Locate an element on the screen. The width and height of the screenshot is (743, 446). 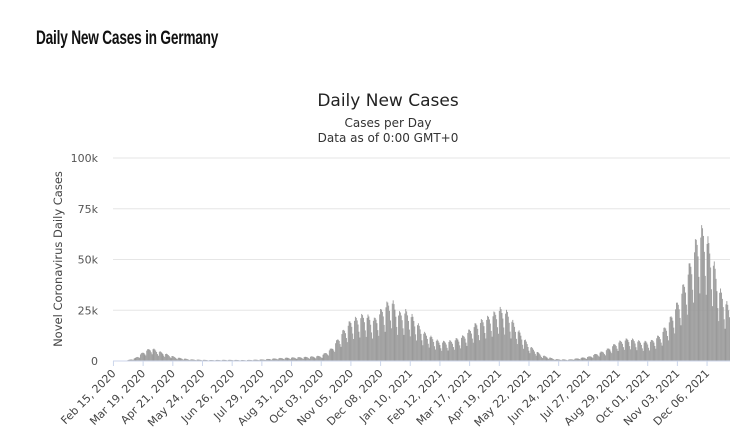
y-axis-label: Novel Coronavirus Daily Cases is located at coordinates (58, 259).